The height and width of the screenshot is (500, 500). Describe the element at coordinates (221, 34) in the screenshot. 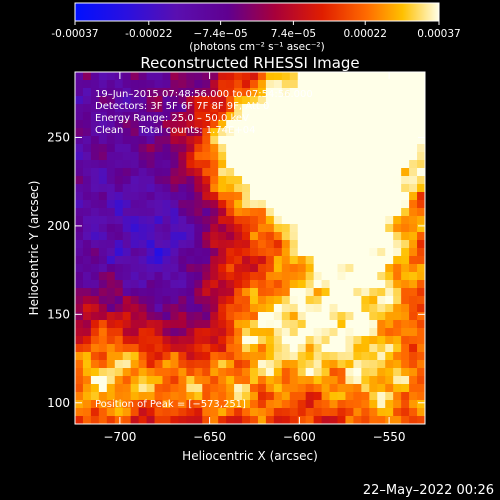

I see `colorbar-tick-label: −7.4e−05` at that location.